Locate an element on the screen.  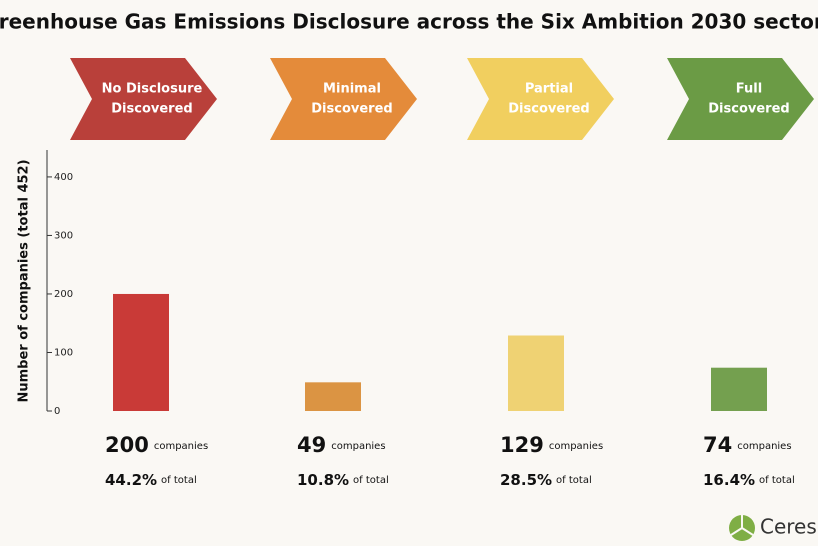
logo-text: Ceres is located at coordinates (788, 527).